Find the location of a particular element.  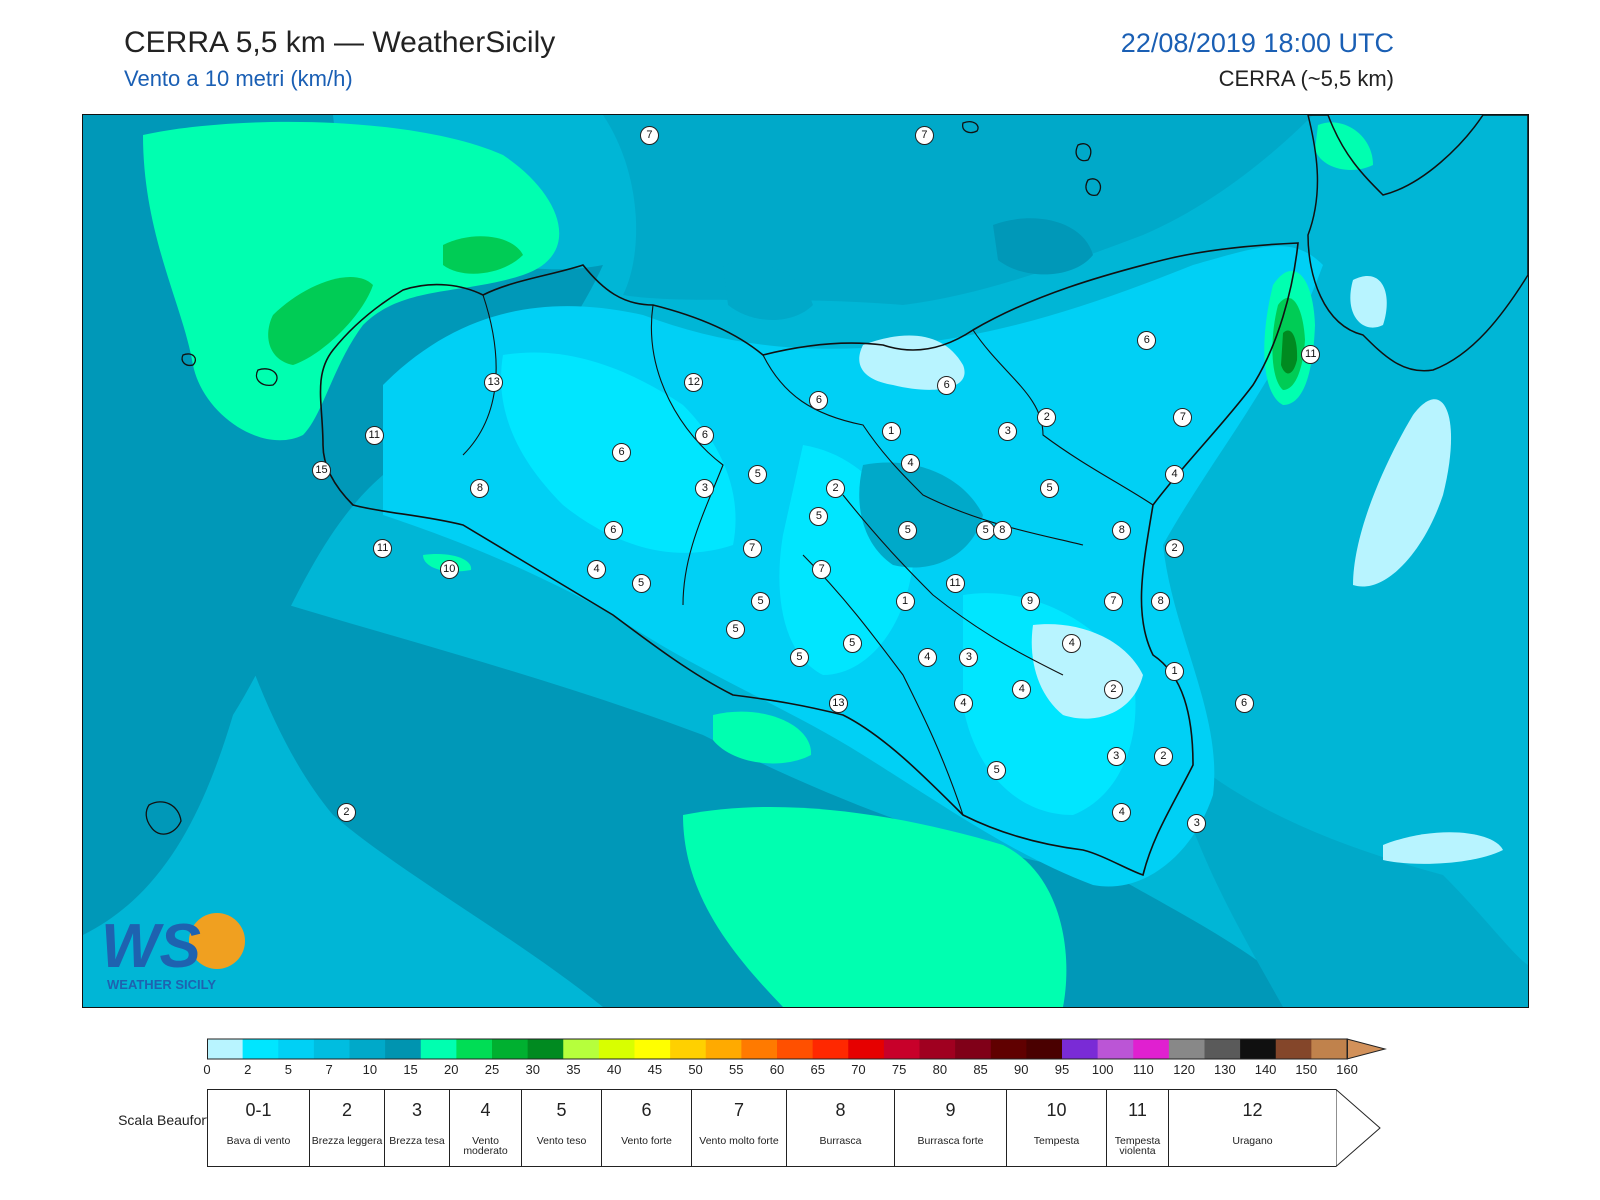

colorbar-tick-label: 20 is located at coordinates (451, 1069).